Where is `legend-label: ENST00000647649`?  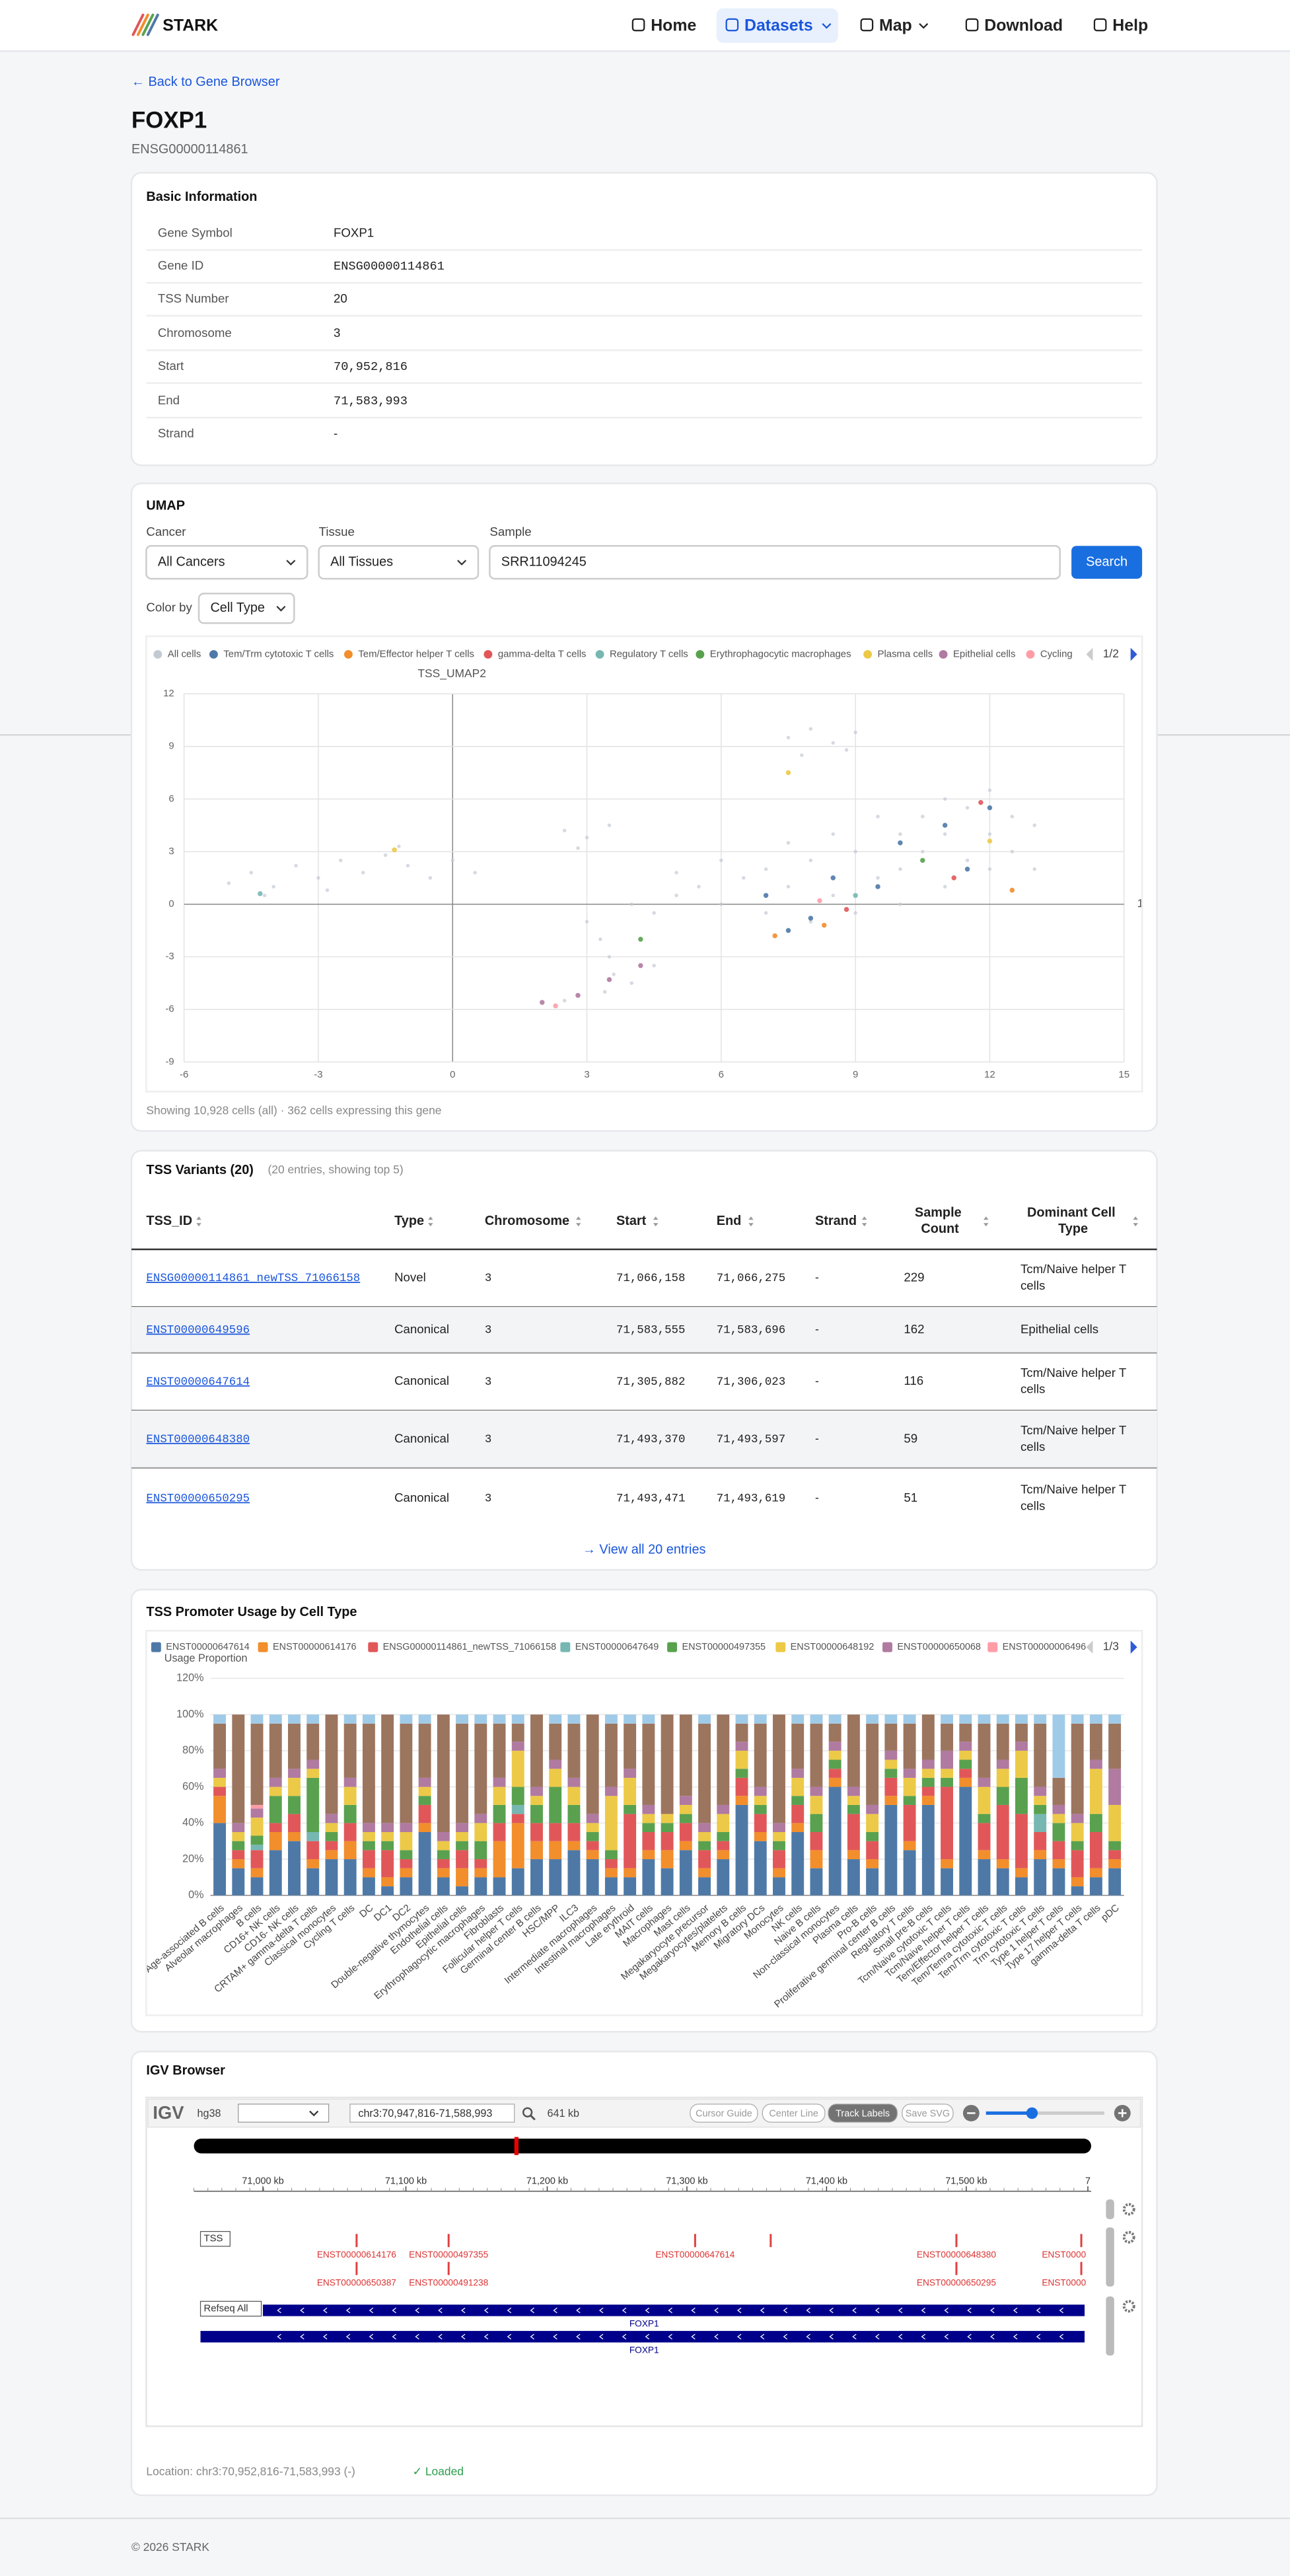 legend-label: ENST00000647649 is located at coordinates (617, 1647).